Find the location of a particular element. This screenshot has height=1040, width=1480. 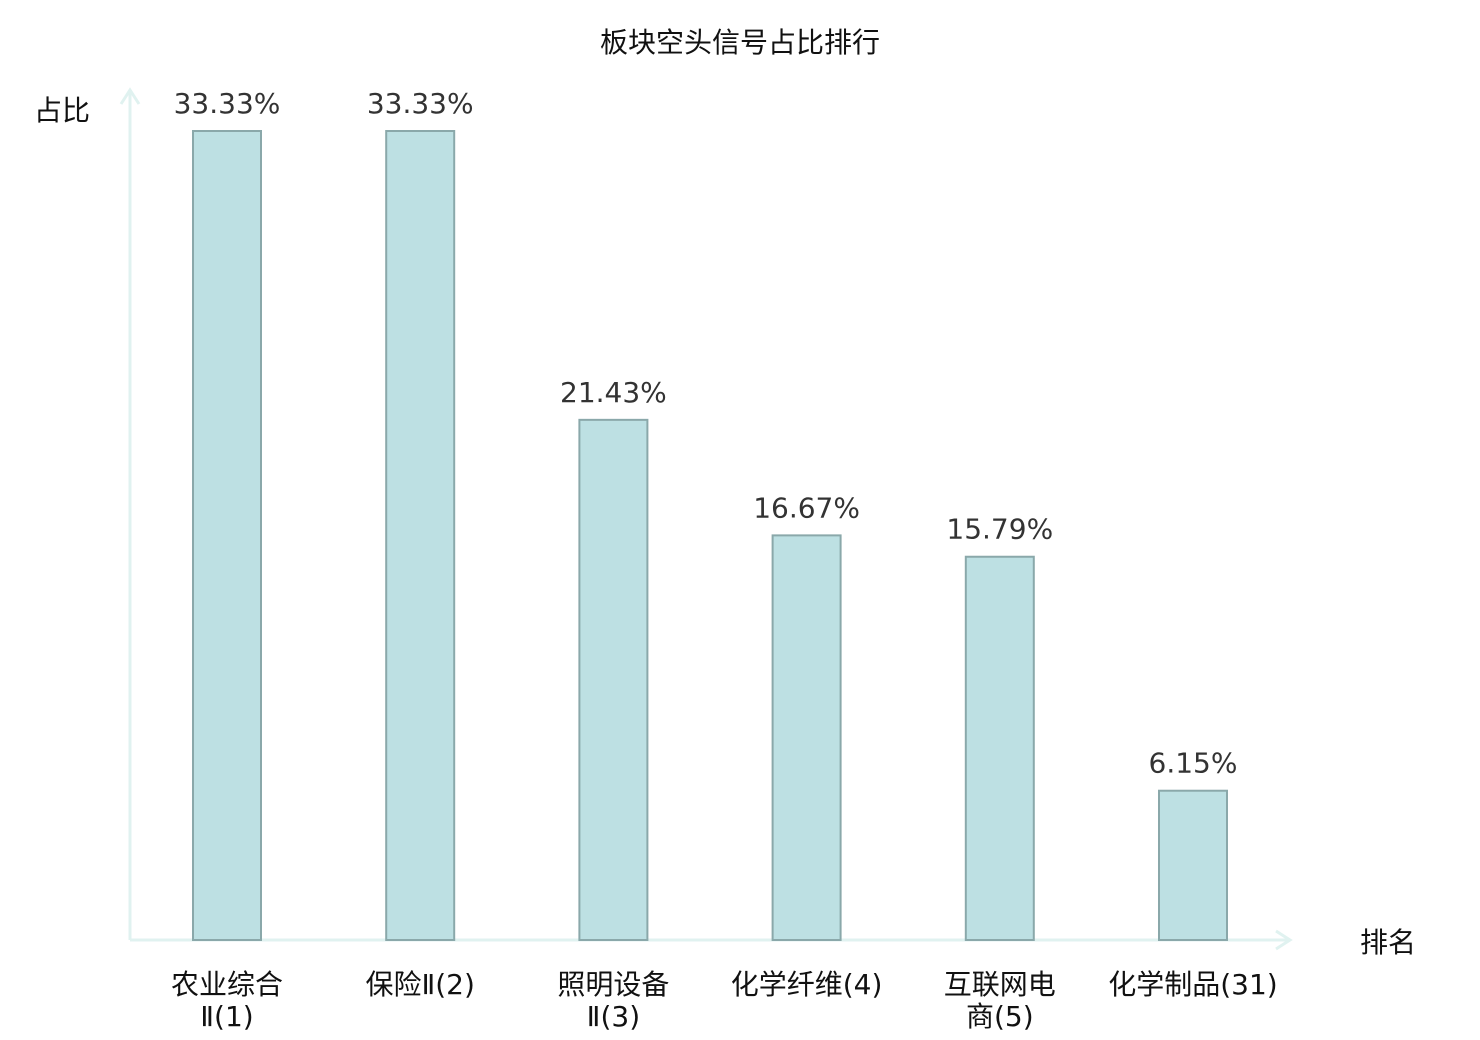

category-label: 化学制品(31) is located at coordinates (1192, 984).